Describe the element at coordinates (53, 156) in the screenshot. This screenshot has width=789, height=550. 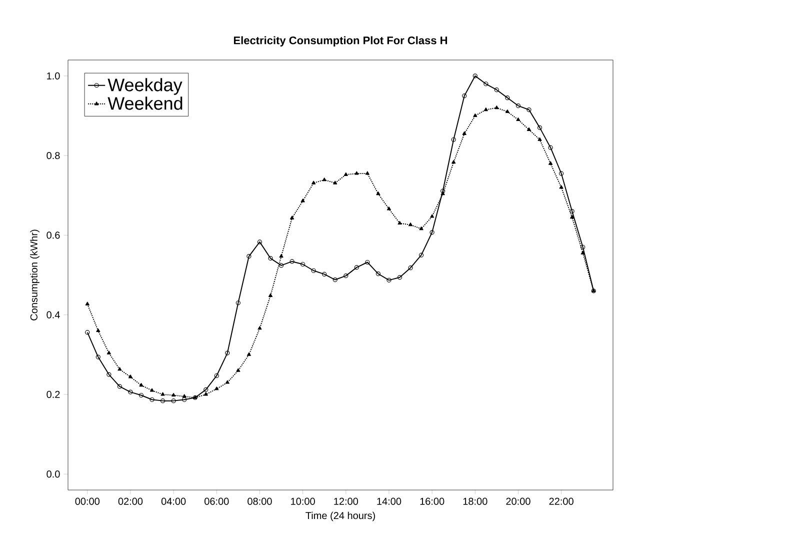
I see `y-tick-label: 0.8` at that location.